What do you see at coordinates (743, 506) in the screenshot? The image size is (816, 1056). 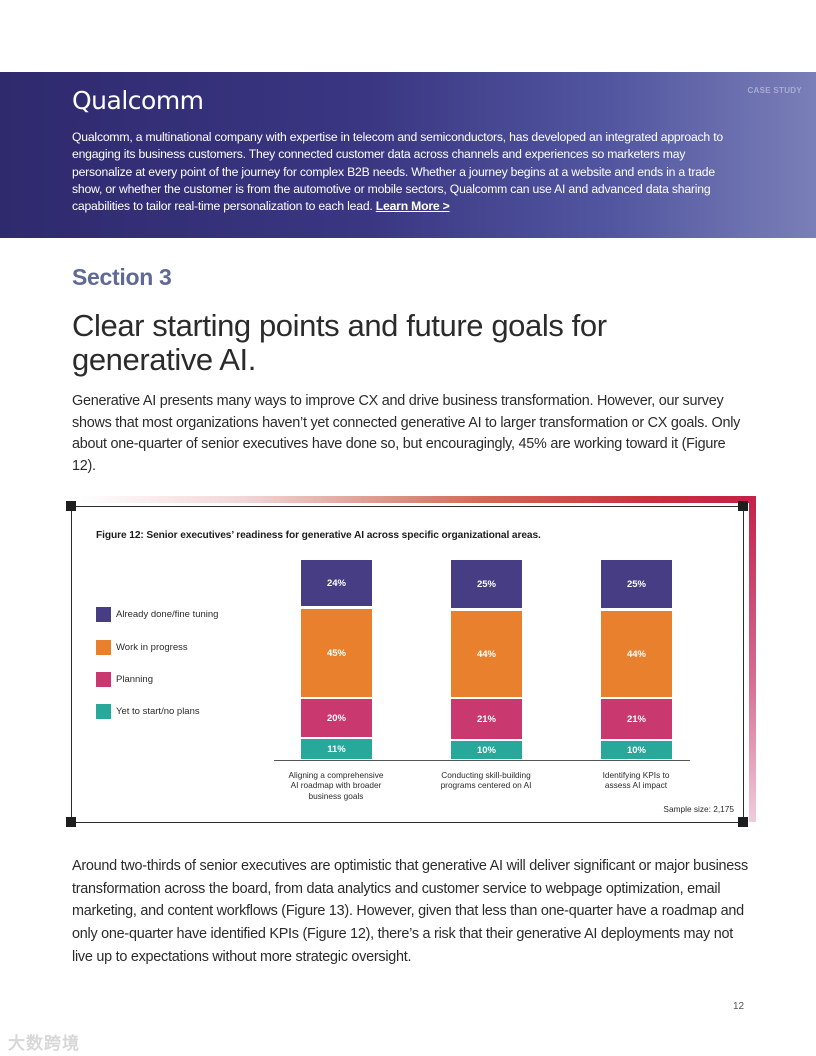 I see `frame-corner-top-right` at bounding box center [743, 506].